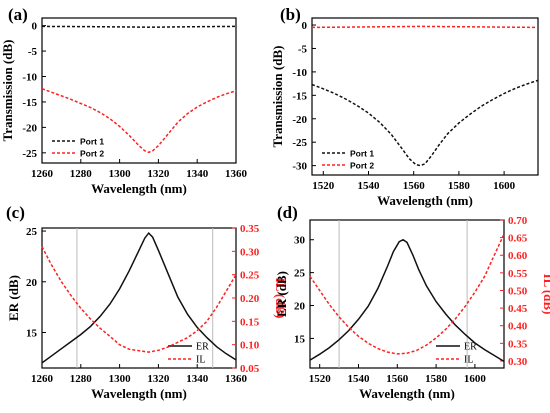  What do you see at coordinates (277, 97) in the screenshot?
I see `panel-b-y-axis-title: Transmission (dB)` at bounding box center [277, 97].